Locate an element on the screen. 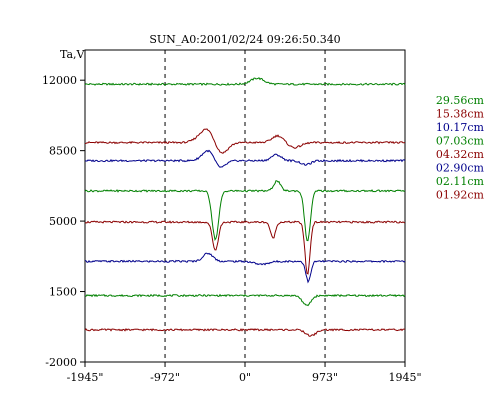  series-line-02.90cm is located at coordinates (245, 268).